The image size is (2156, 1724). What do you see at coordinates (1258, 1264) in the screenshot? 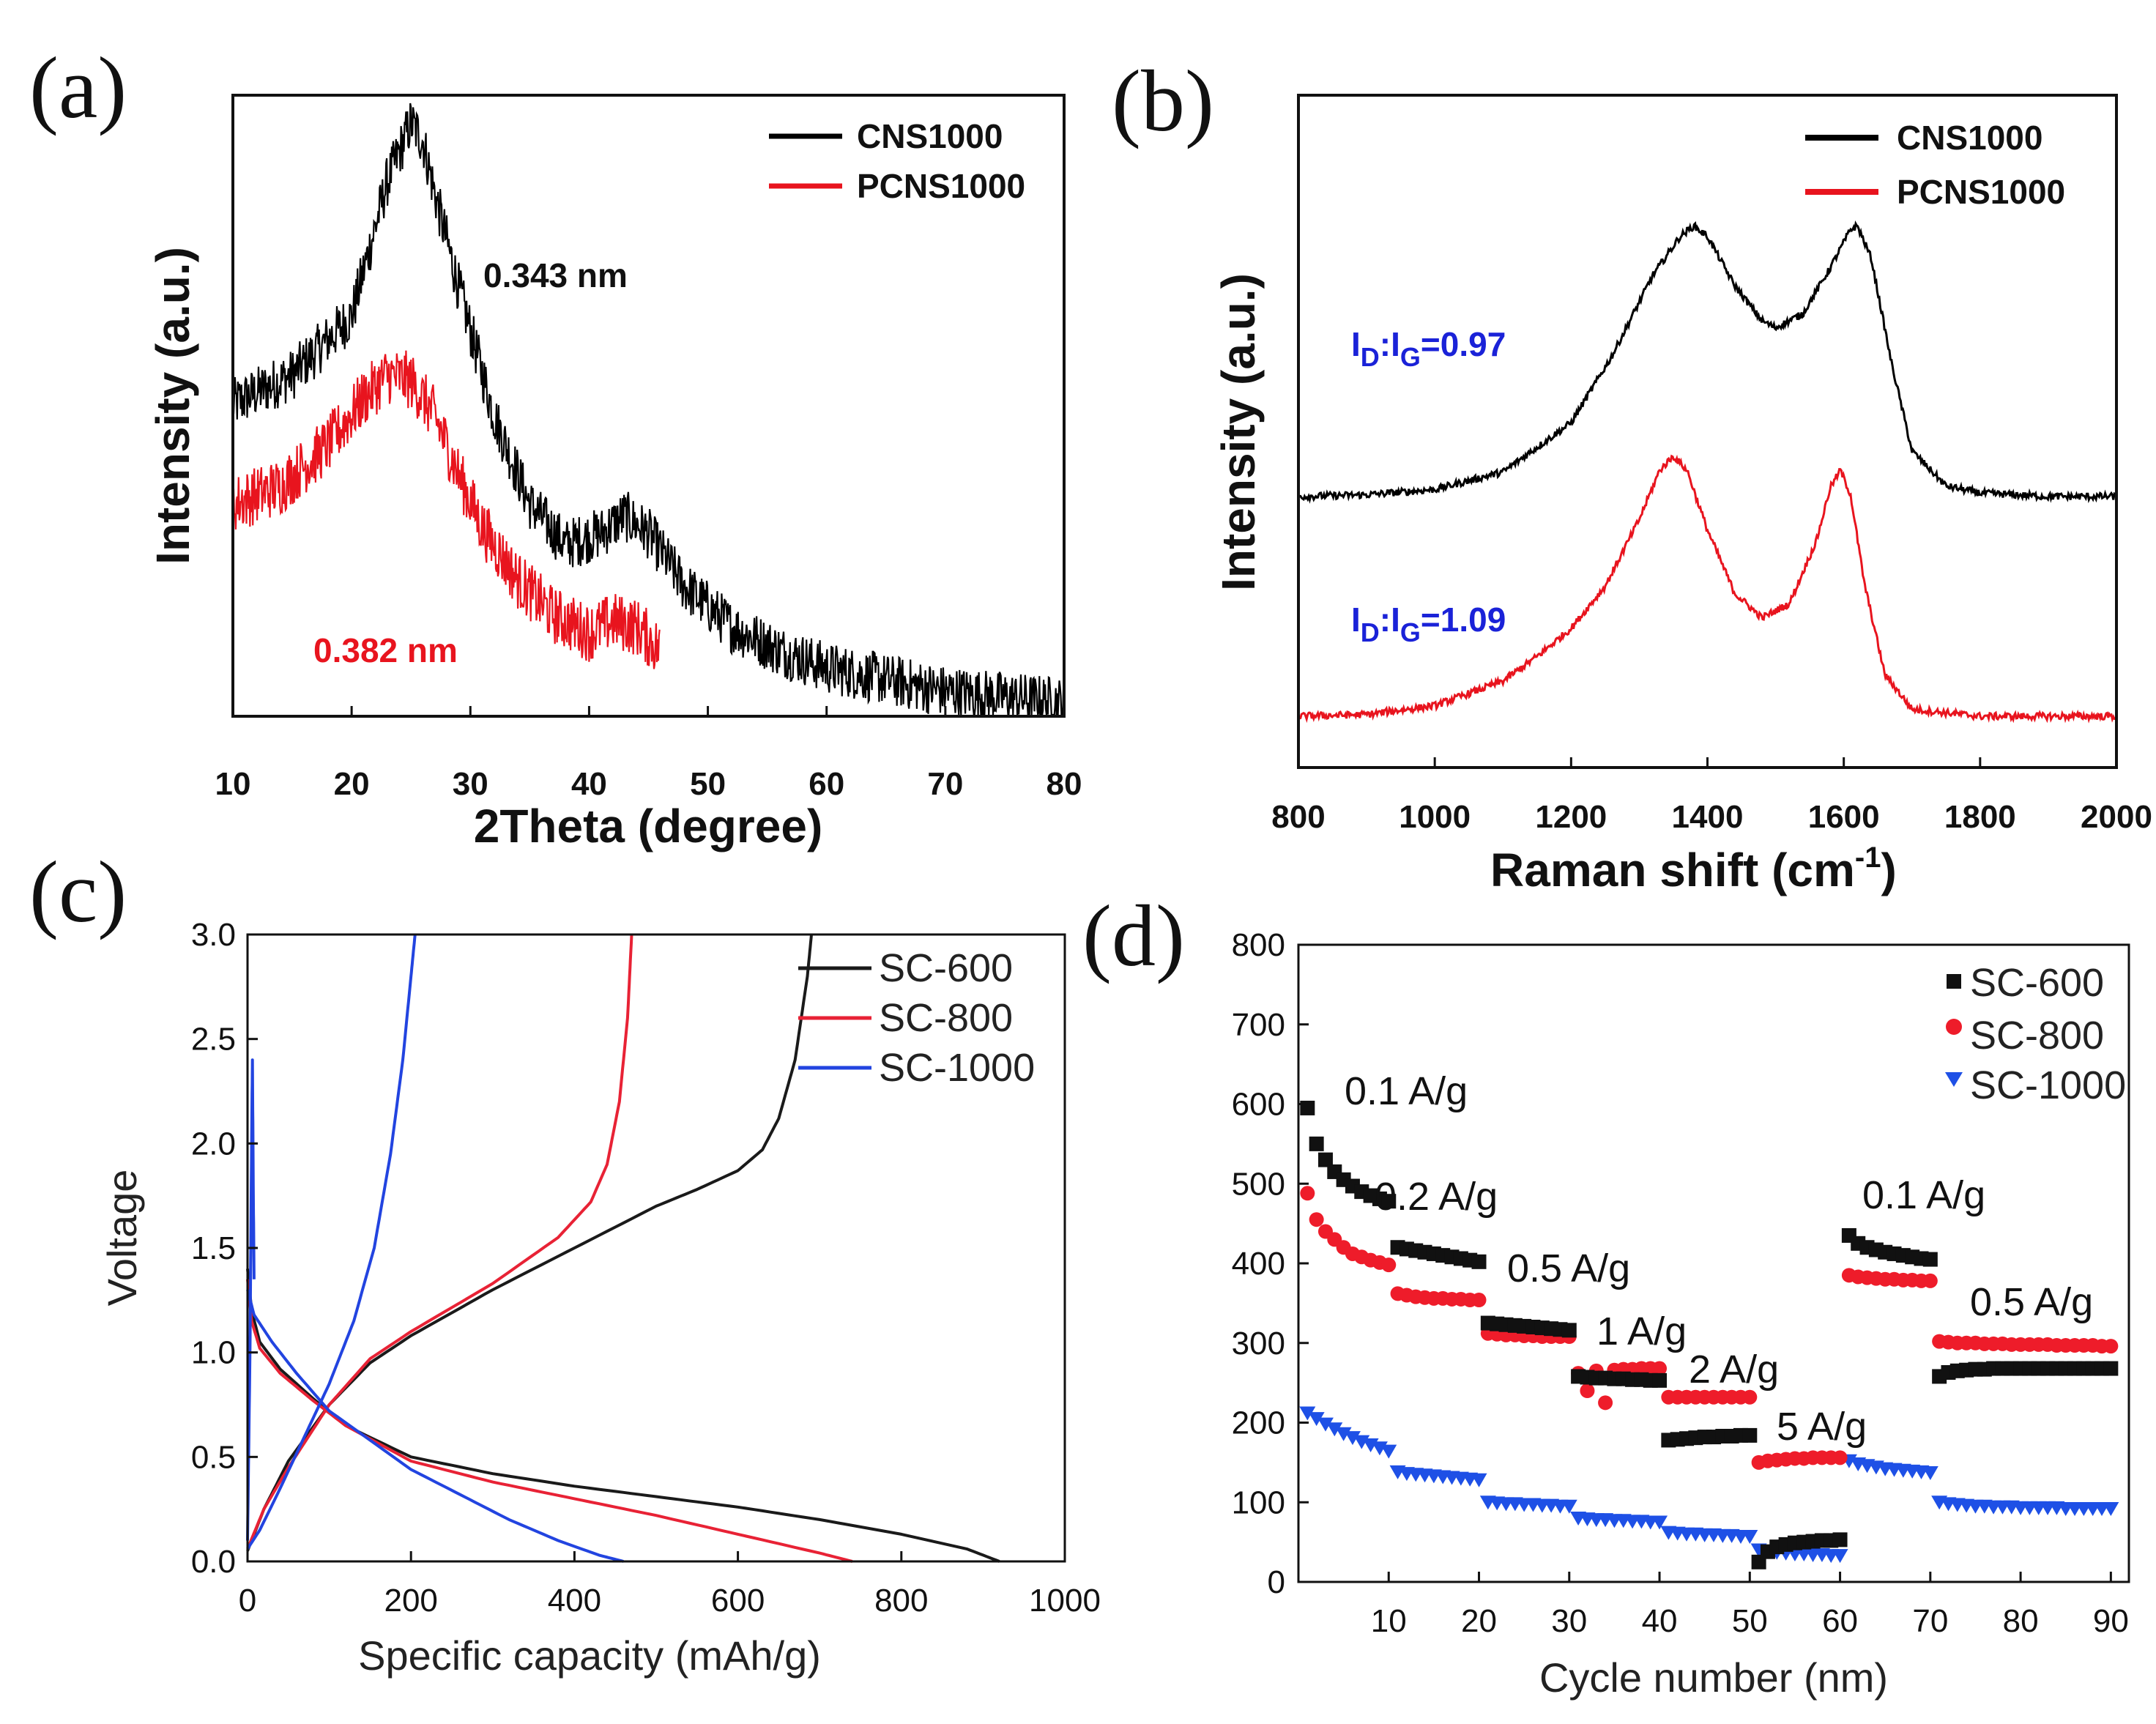
I see `panel-d-y-tick-label-400: 400` at bounding box center [1258, 1264].